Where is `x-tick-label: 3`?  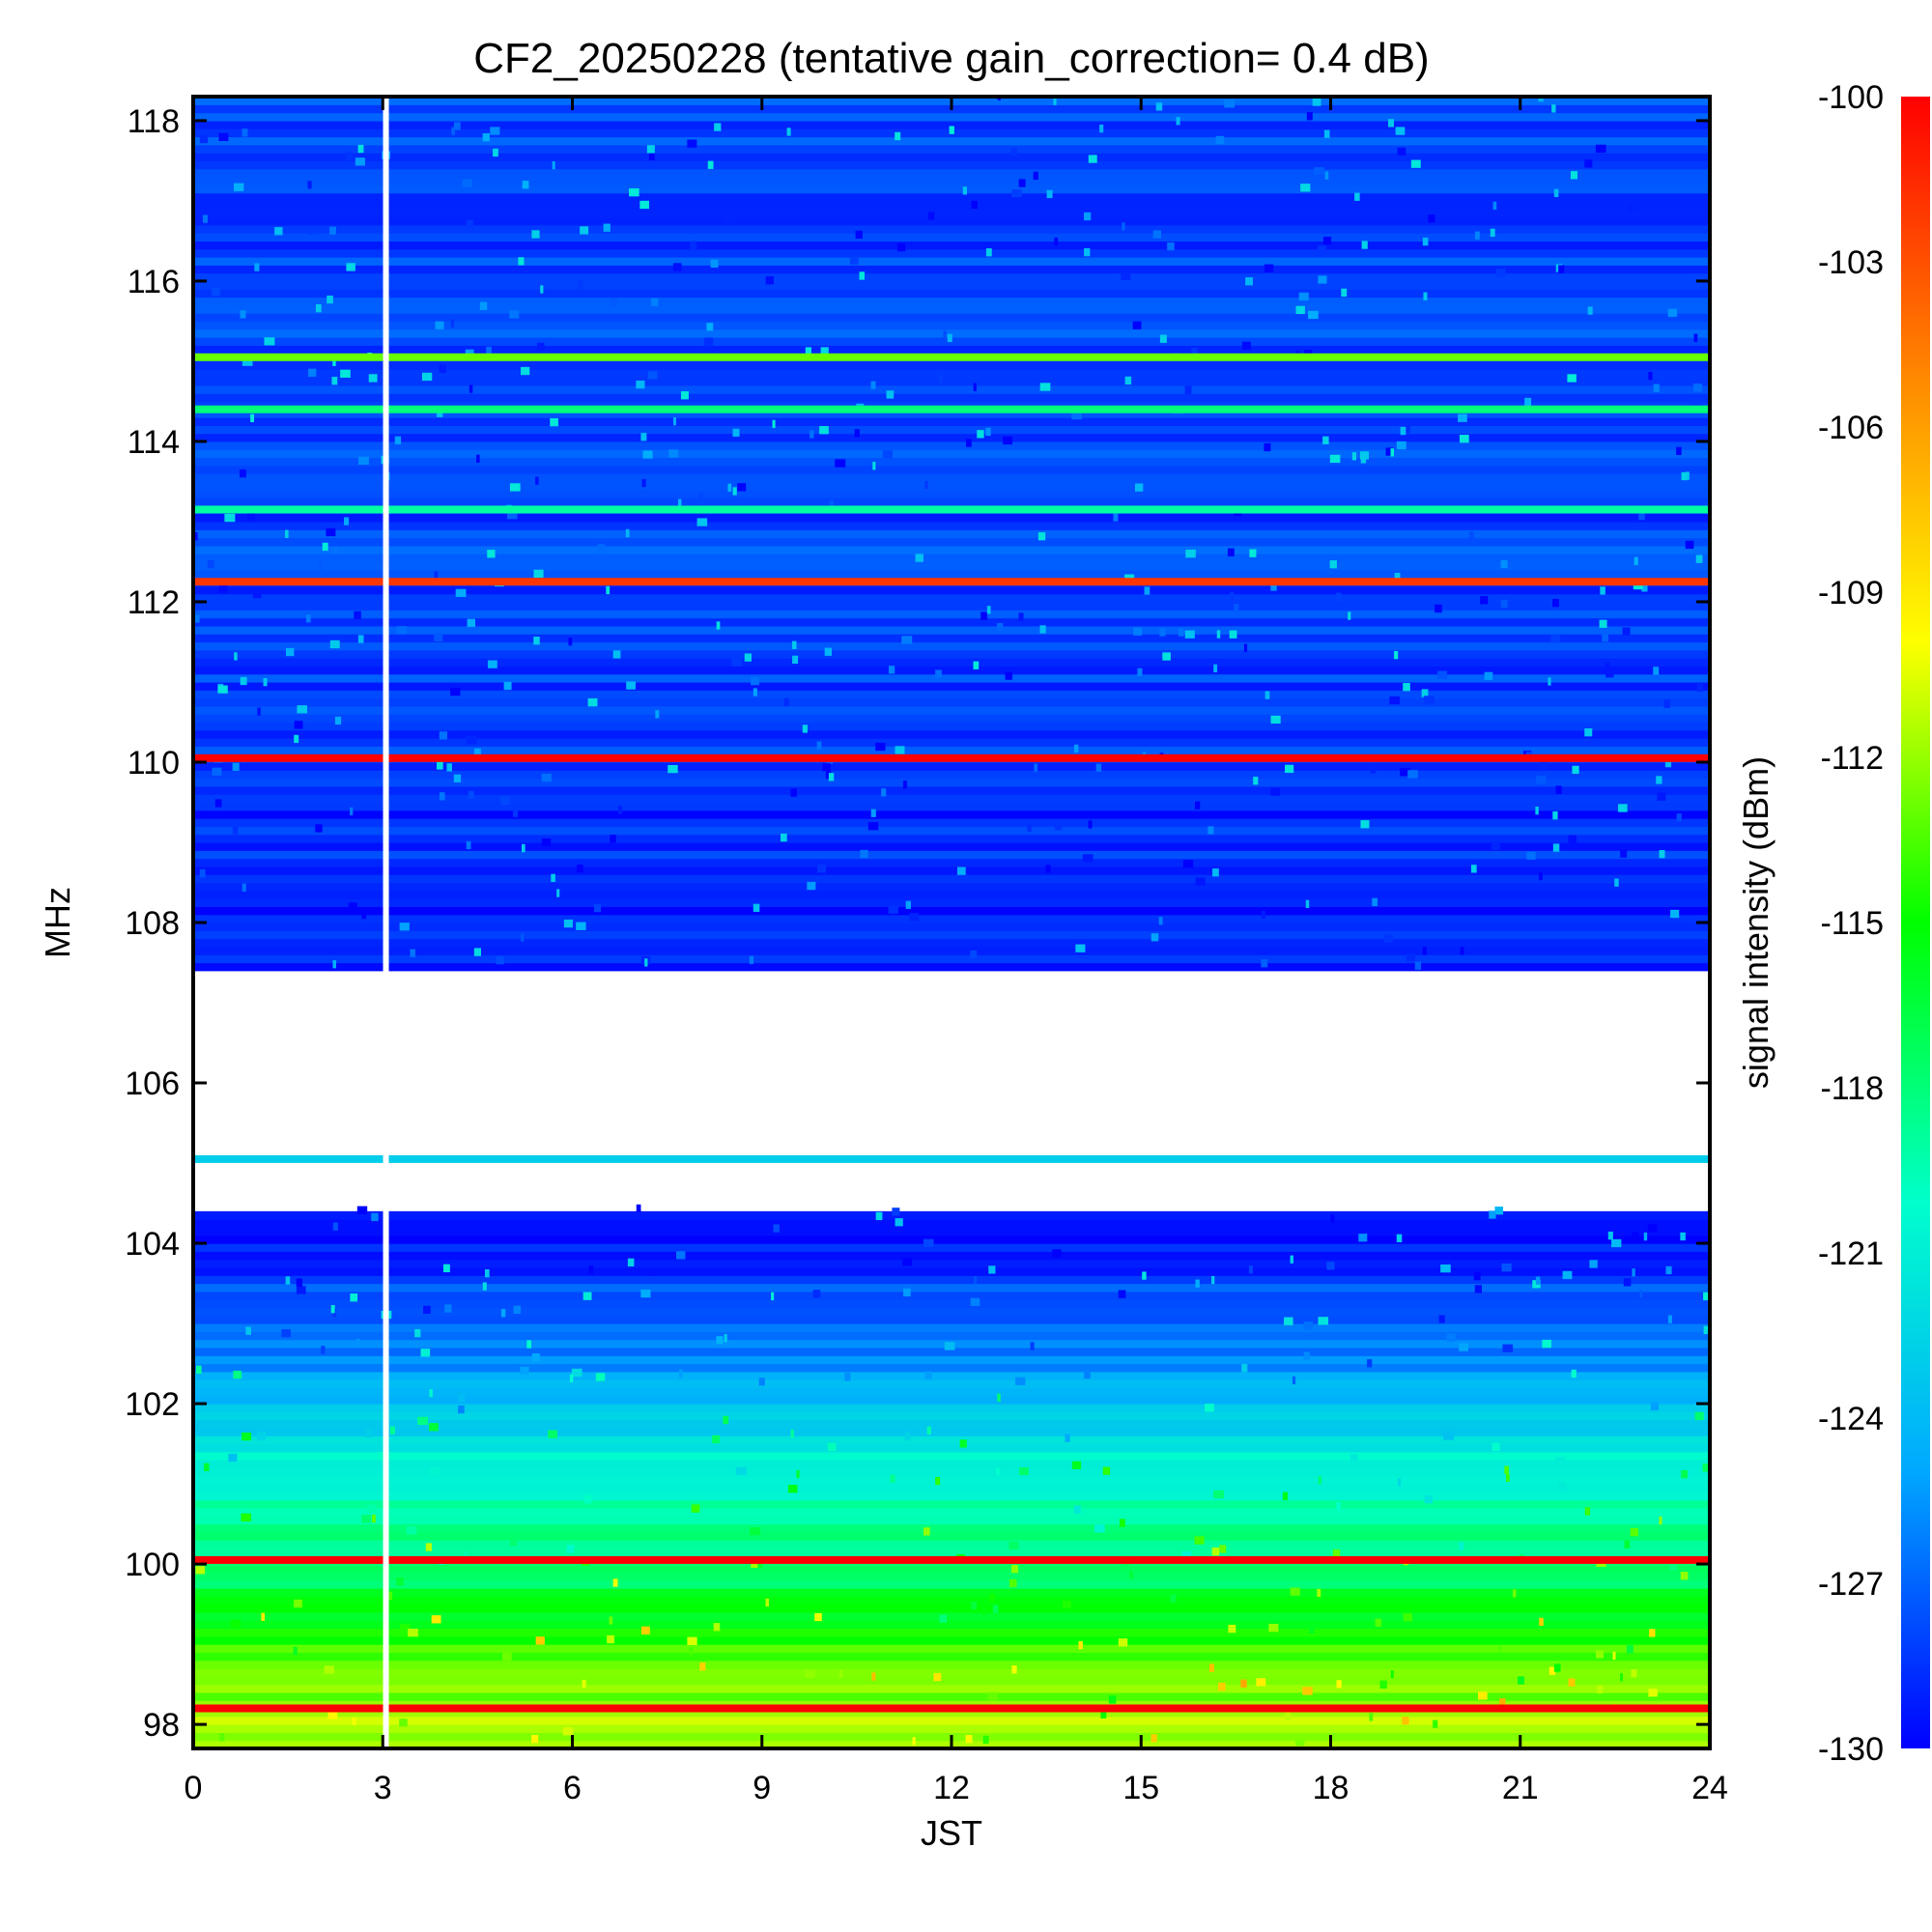
x-tick-label: 3 is located at coordinates (383, 1788).